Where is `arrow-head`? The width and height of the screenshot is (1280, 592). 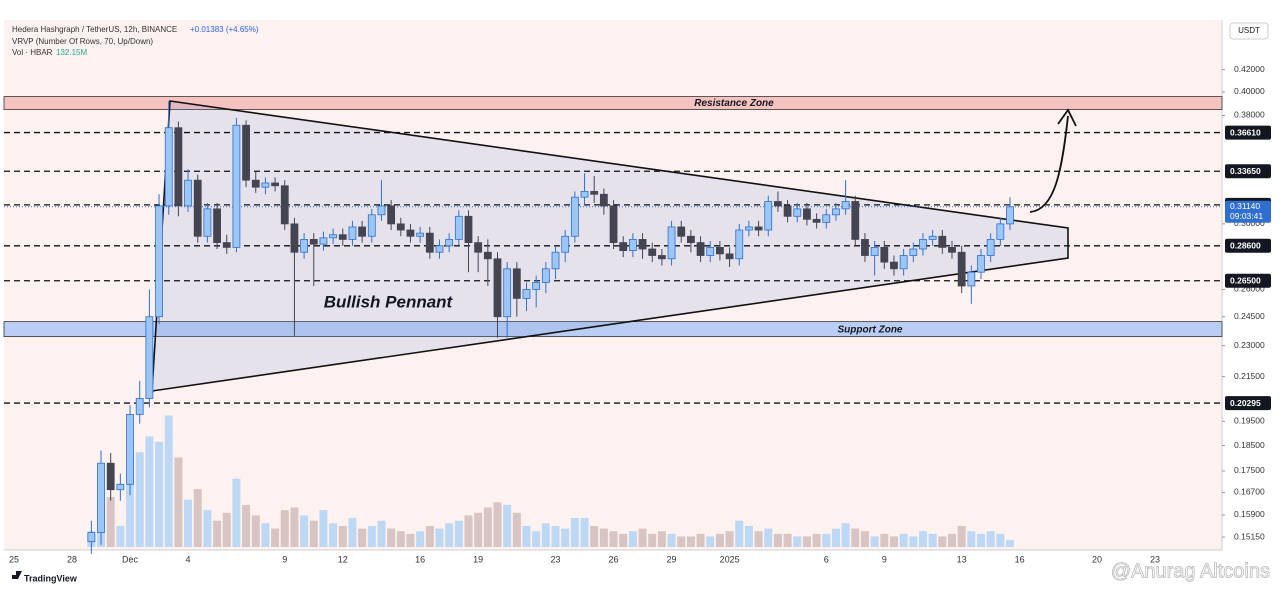
arrow-head is located at coordinates (1067, 117).